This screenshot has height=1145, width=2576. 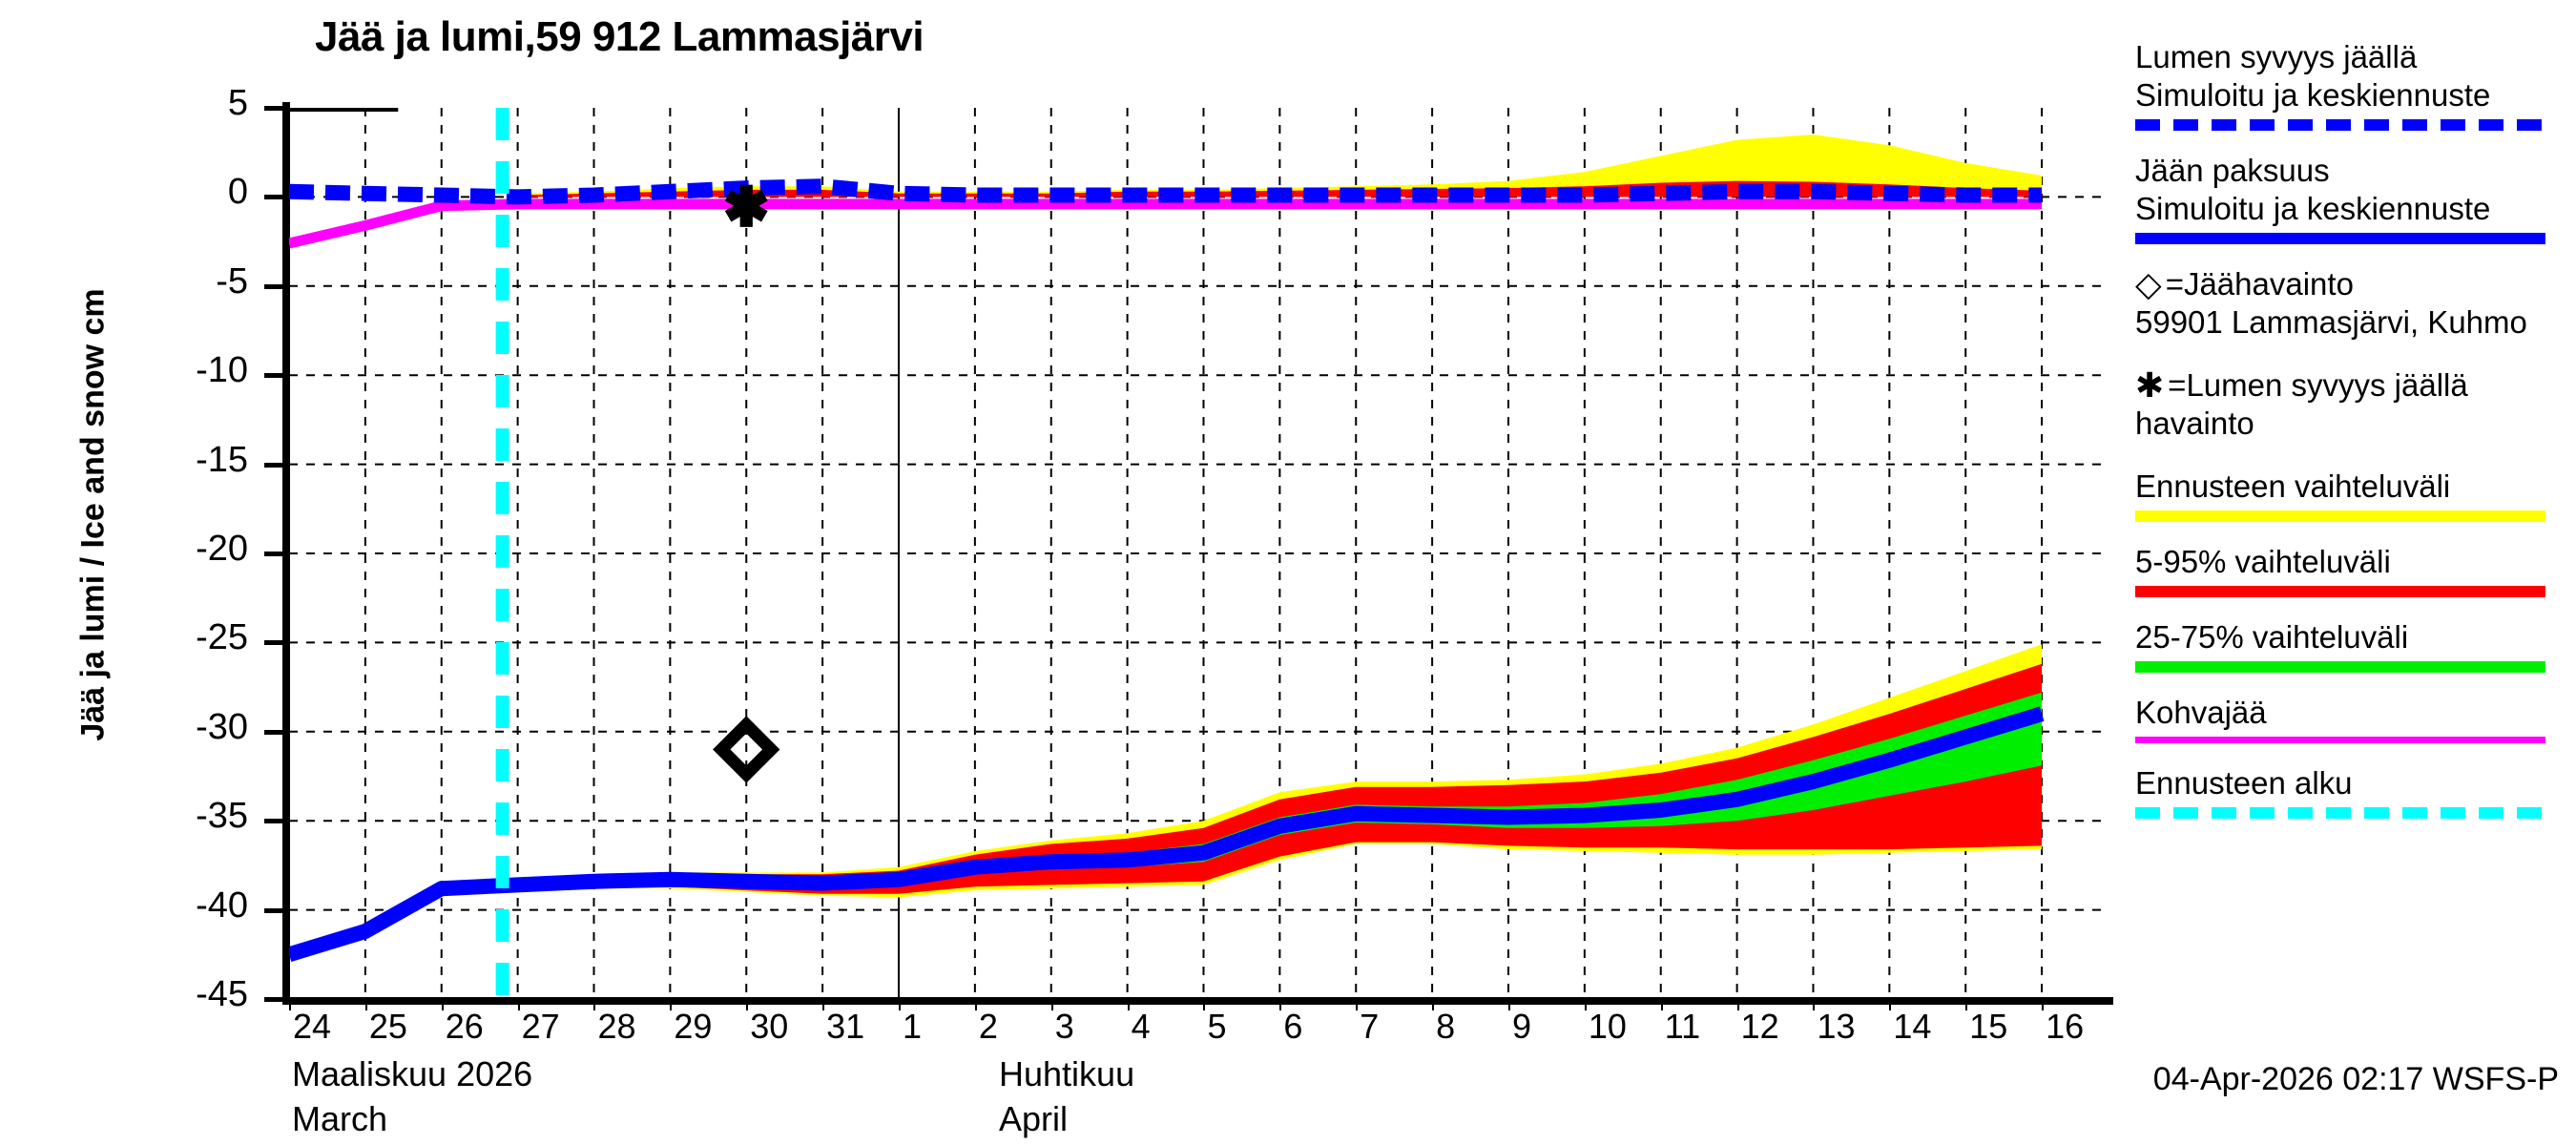 I want to click on legend-sublabel: 59901 Lammasjärvi, Kuhmo, so click(x=2331, y=322).